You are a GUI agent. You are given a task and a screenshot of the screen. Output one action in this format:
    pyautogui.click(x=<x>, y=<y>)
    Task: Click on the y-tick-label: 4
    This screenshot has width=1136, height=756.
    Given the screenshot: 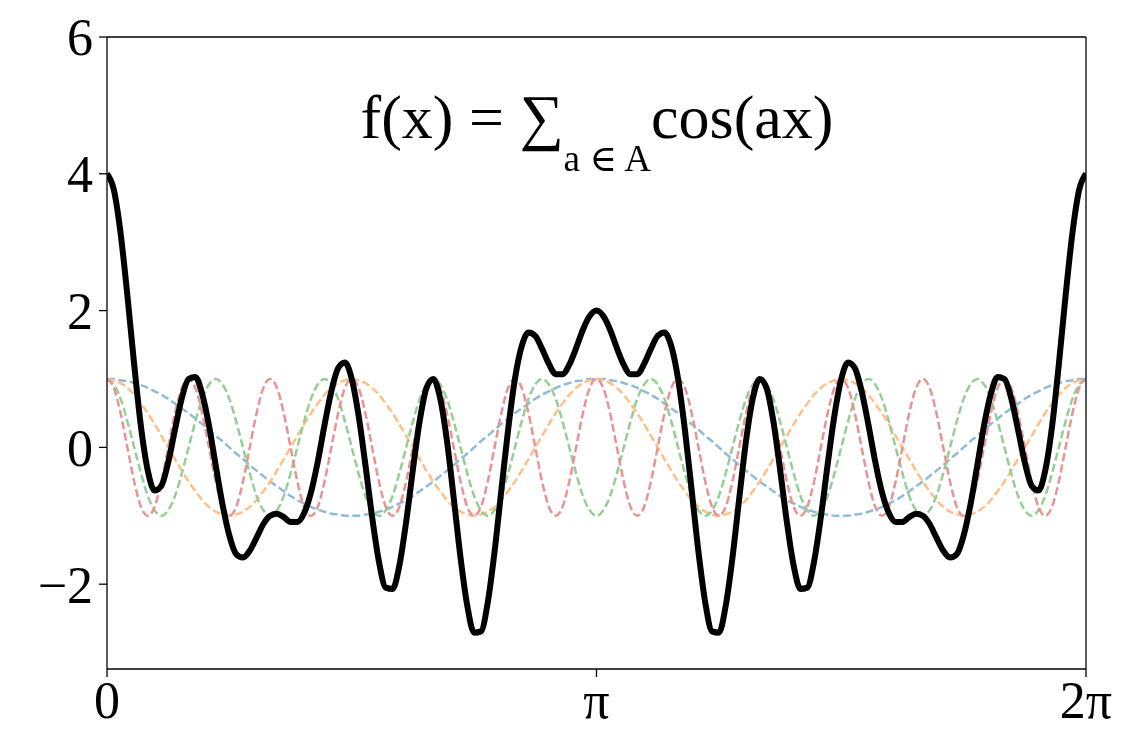 What is the action you would take?
    pyautogui.click(x=80, y=175)
    